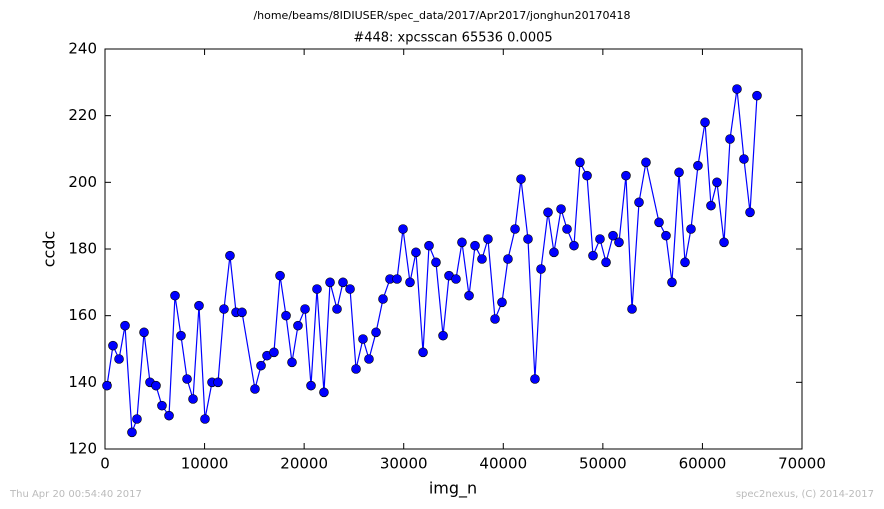 The image size is (884, 509). What do you see at coordinates (603, 464) in the screenshot?
I see `x-tick-label: 50000` at bounding box center [603, 464].